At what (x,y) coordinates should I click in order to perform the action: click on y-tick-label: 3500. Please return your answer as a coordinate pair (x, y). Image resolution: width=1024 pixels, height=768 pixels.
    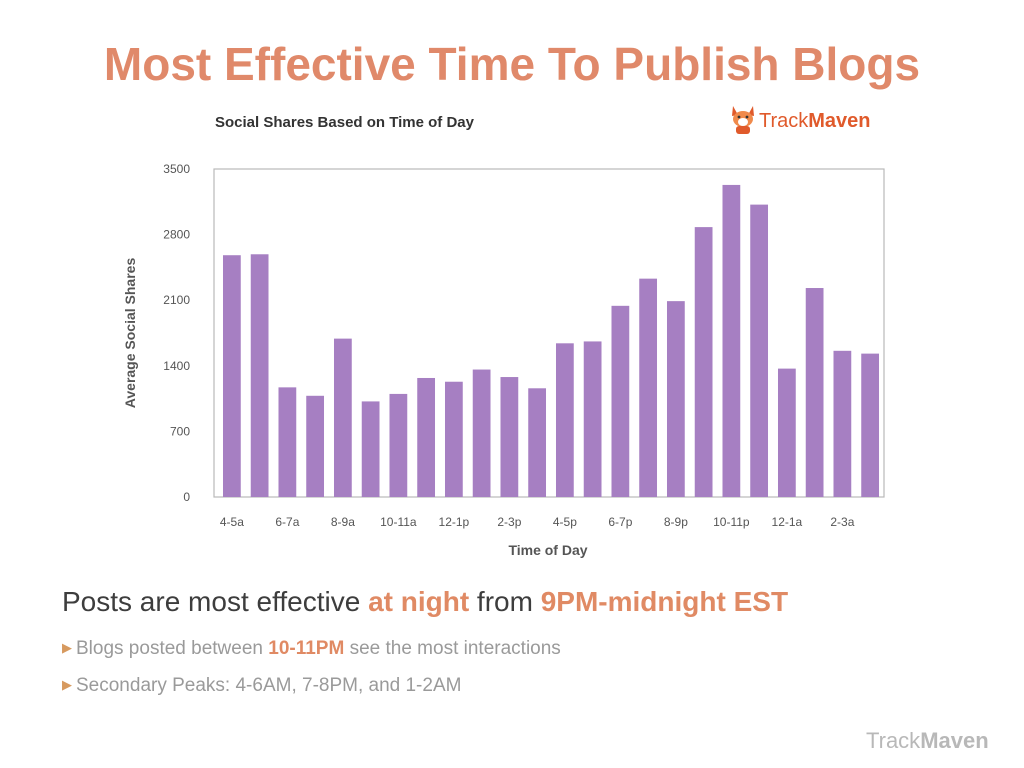
    Looking at the image, I should click on (176, 169).